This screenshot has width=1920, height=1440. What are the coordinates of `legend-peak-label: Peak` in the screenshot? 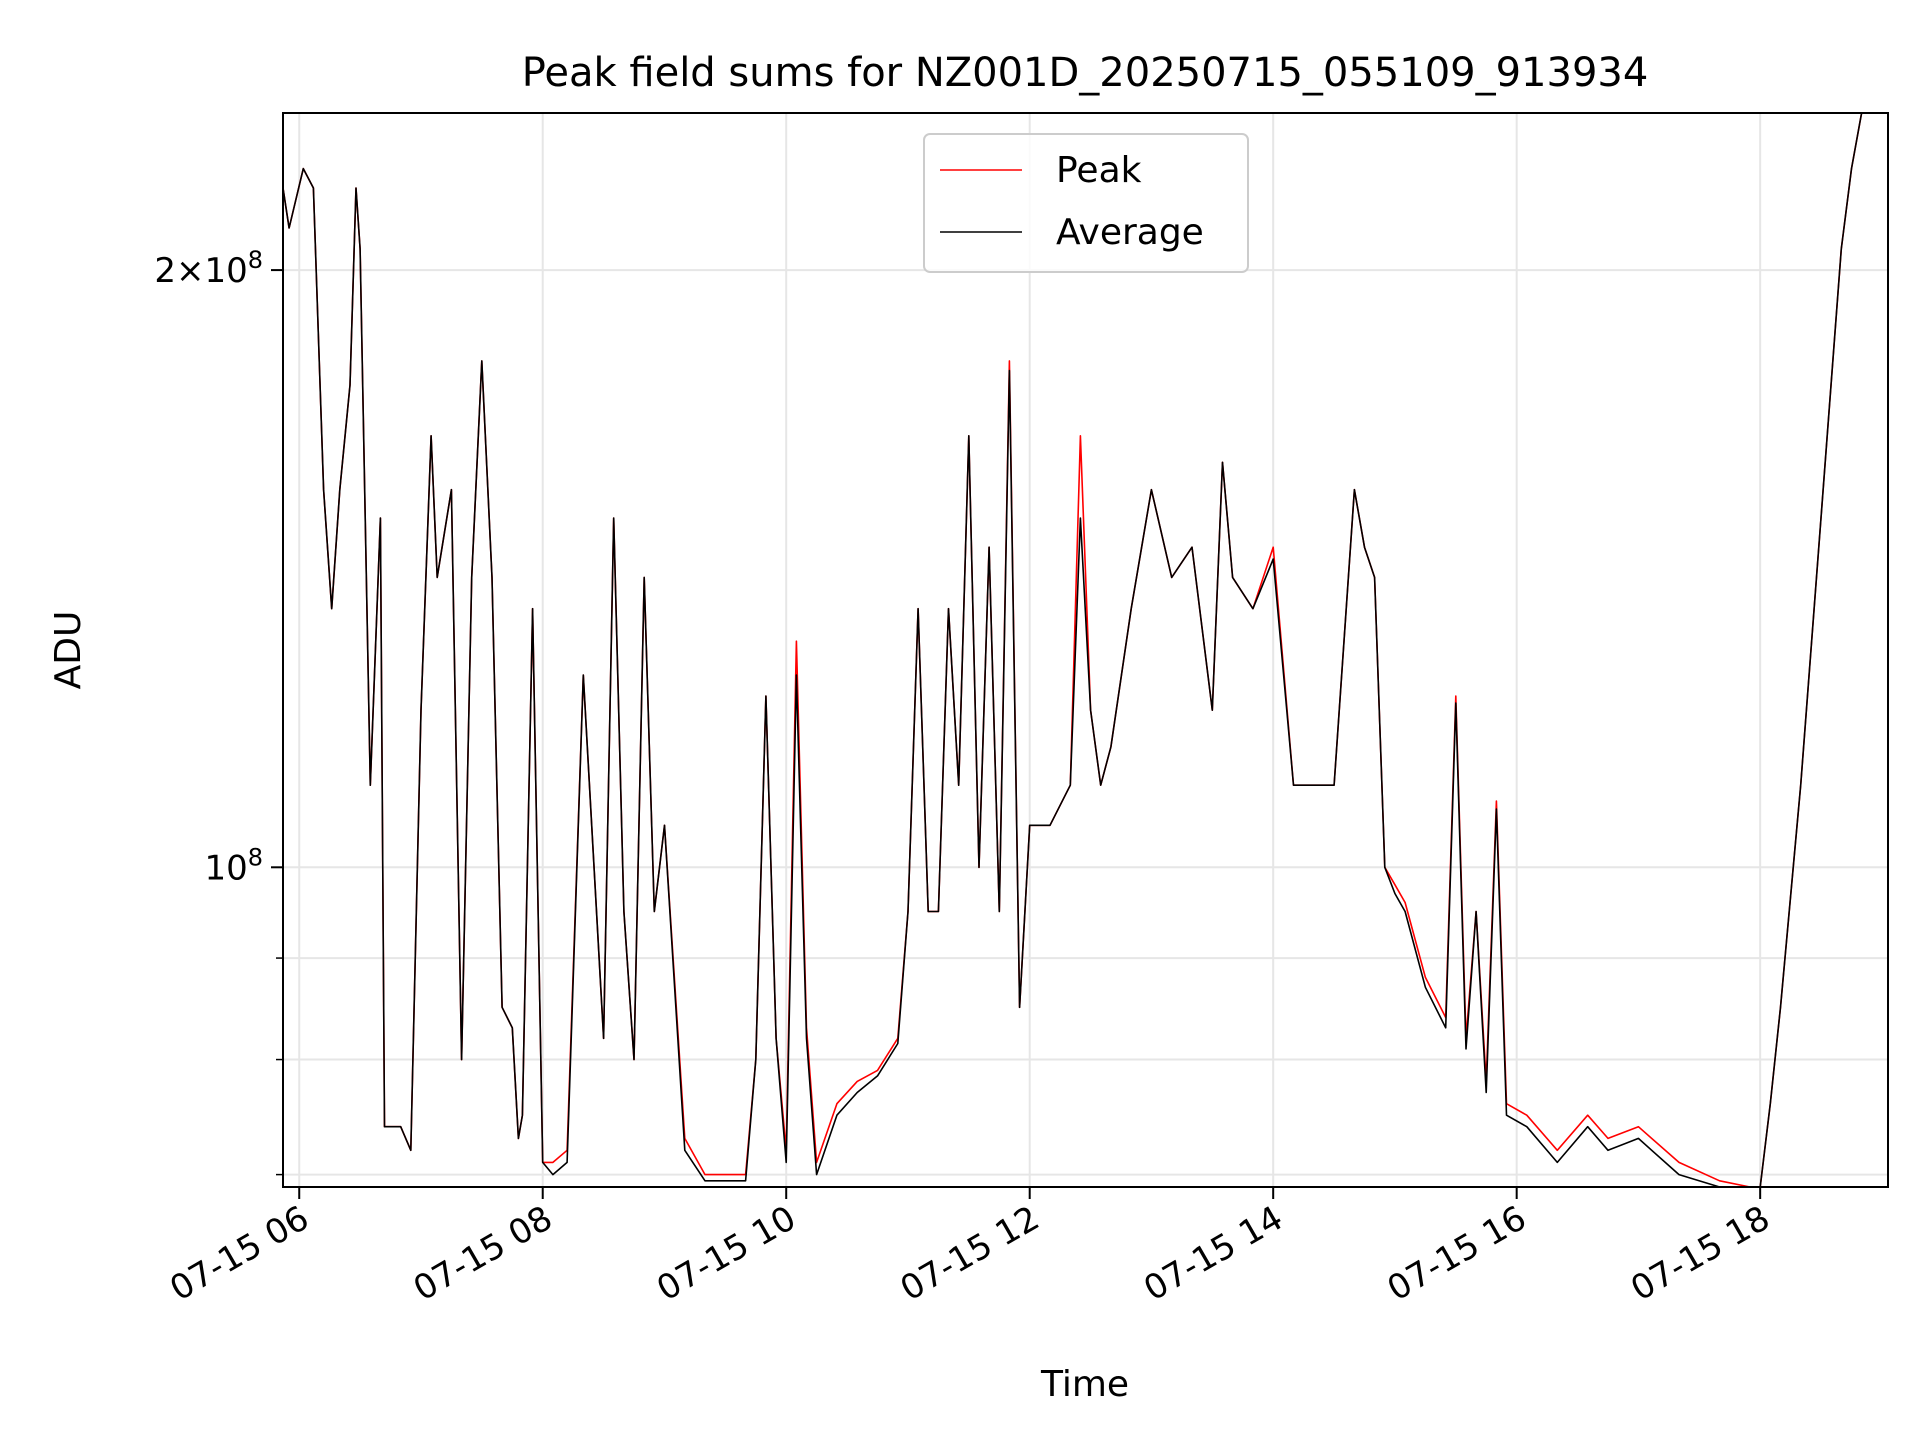 It's located at (1099, 170).